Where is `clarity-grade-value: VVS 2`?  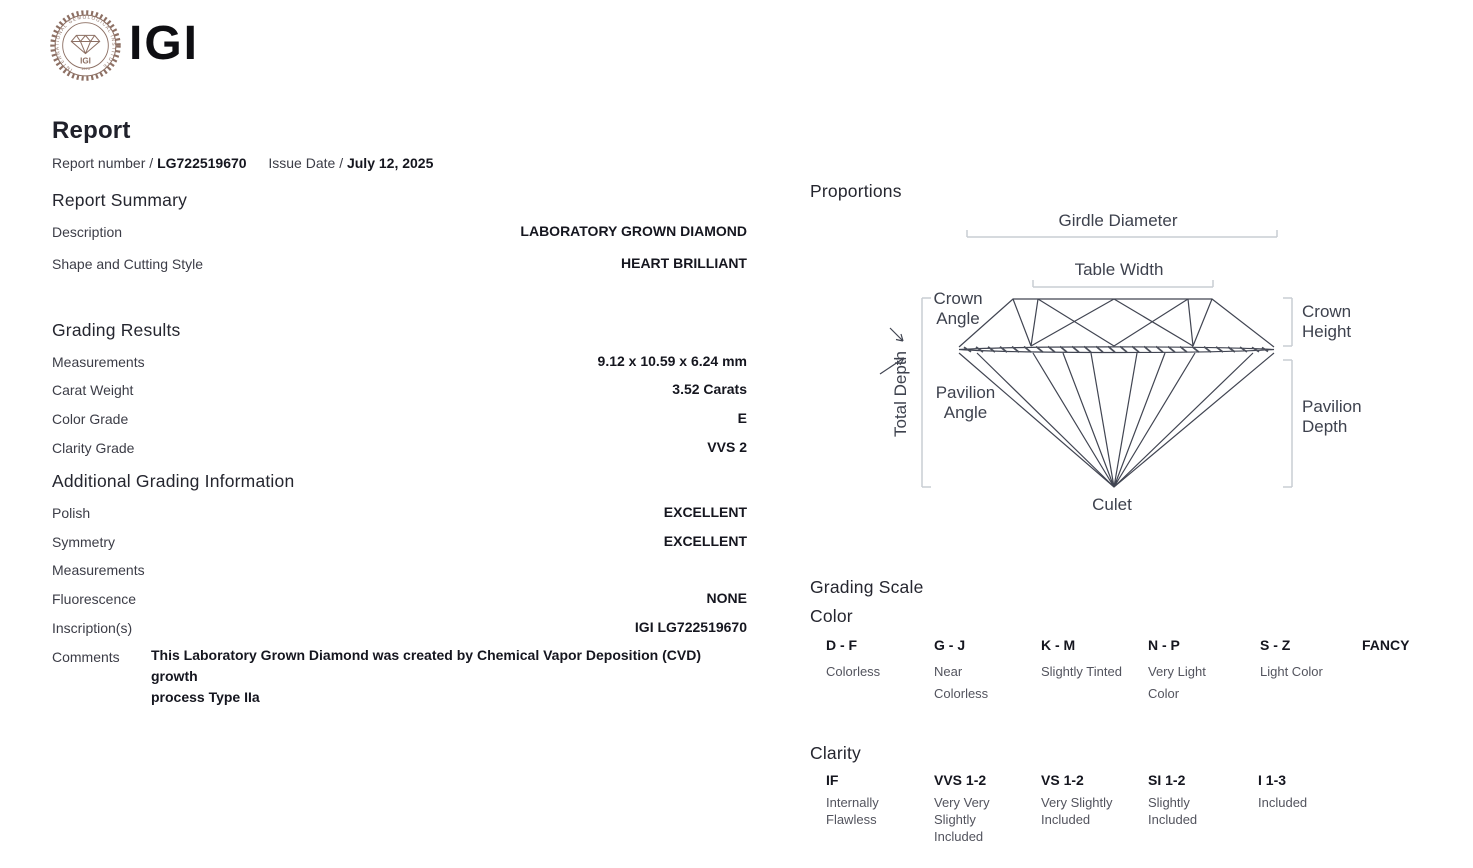 clarity-grade-value: VVS 2 is located at coordinates (727, 447).